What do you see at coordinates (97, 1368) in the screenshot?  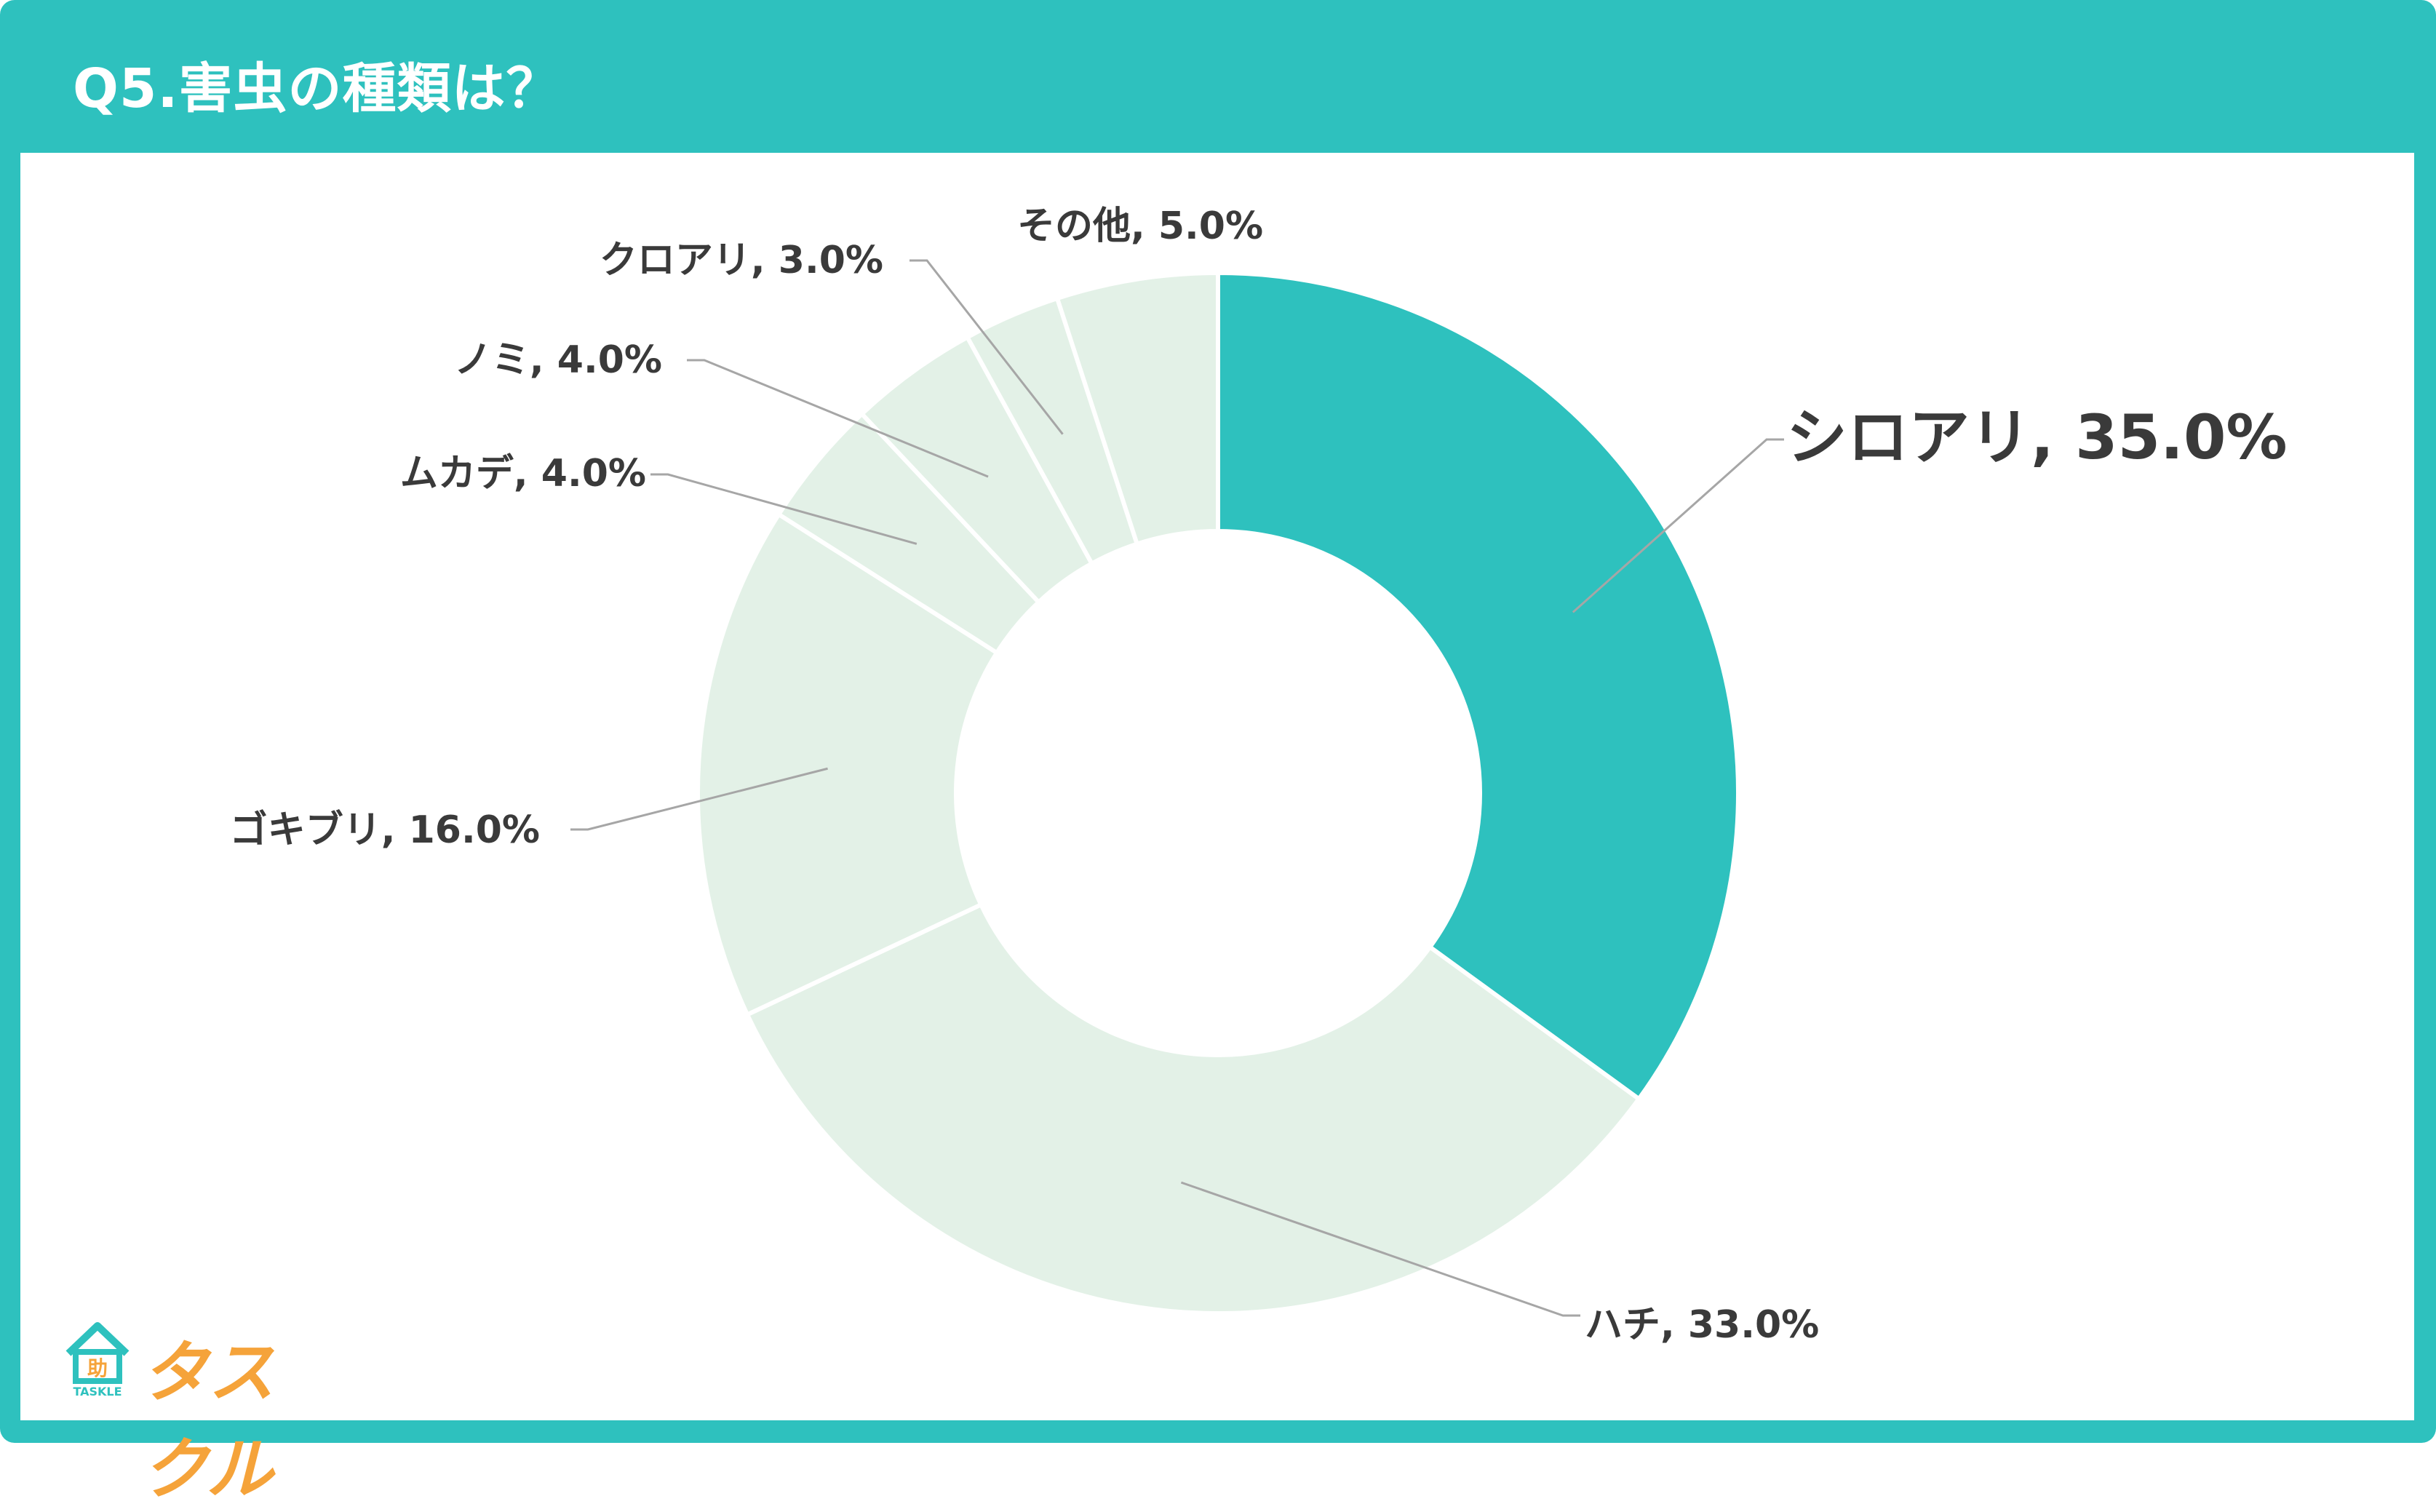 I see `brand-mark: 助` at bounding box center [97, 1368].